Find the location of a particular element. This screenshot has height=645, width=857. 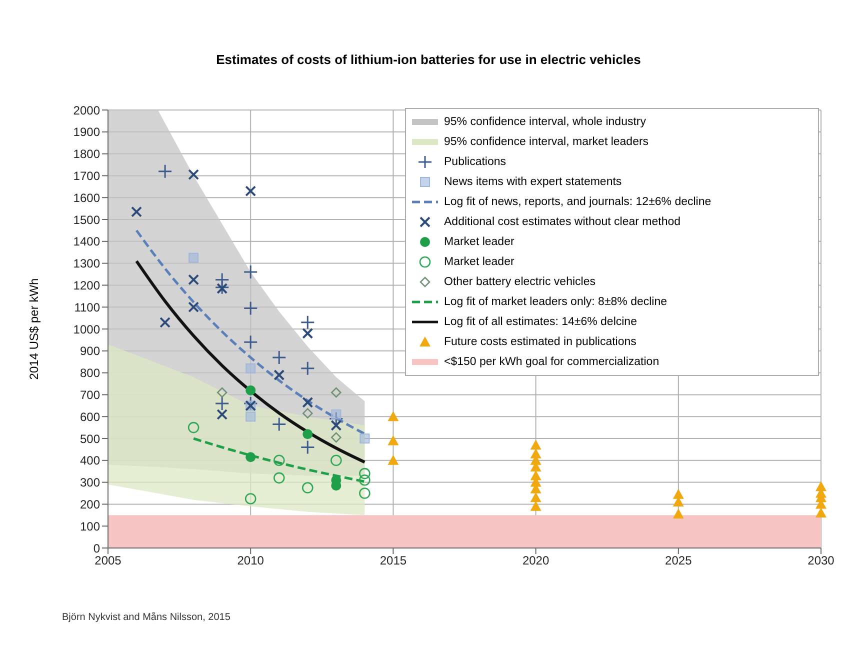

y-tick-label: 700 is located at coordinates (90, 395).